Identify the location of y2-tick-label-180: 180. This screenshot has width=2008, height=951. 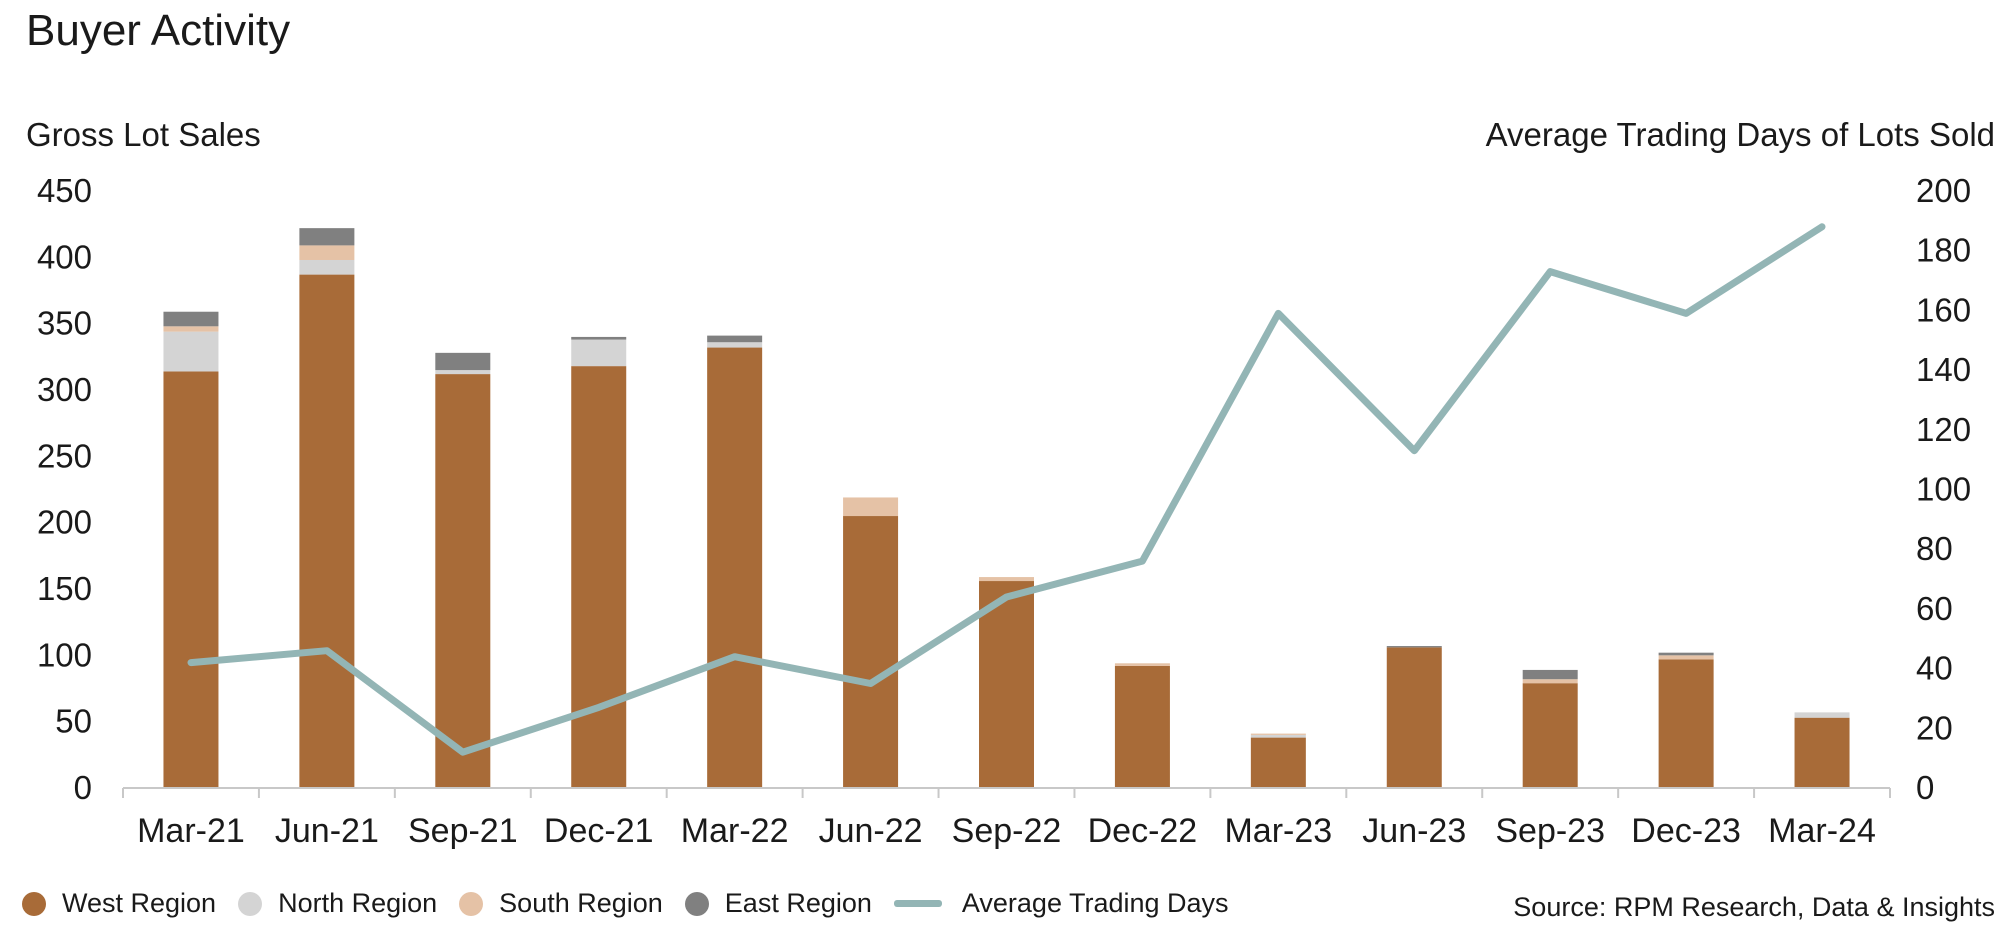
(1943, 250).